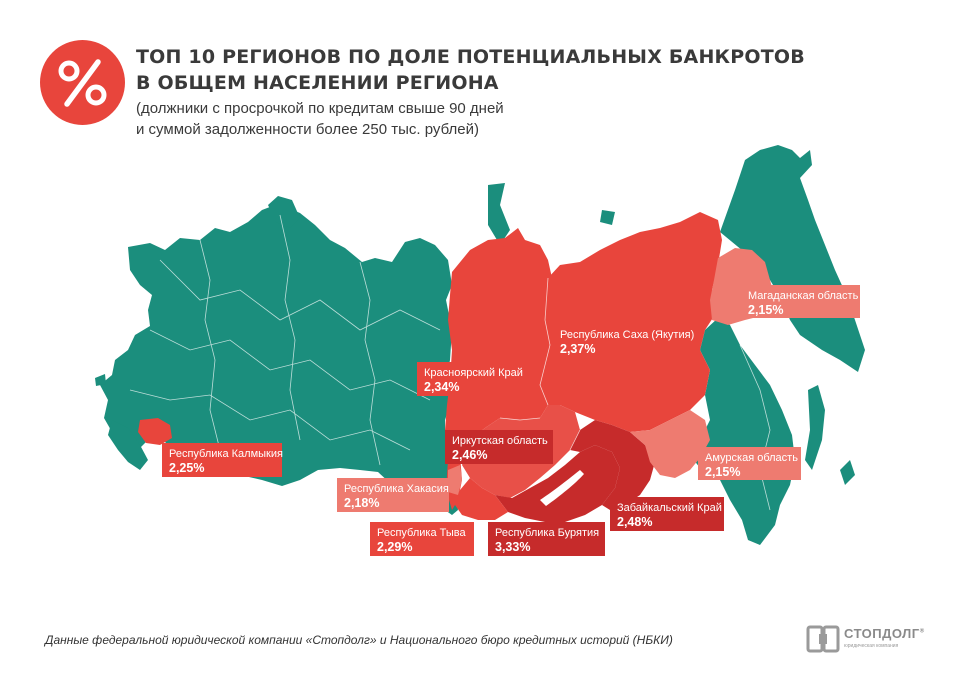 The image size is (957, 677). I want to click on label-name: Иркутская область, so click(500, 441).